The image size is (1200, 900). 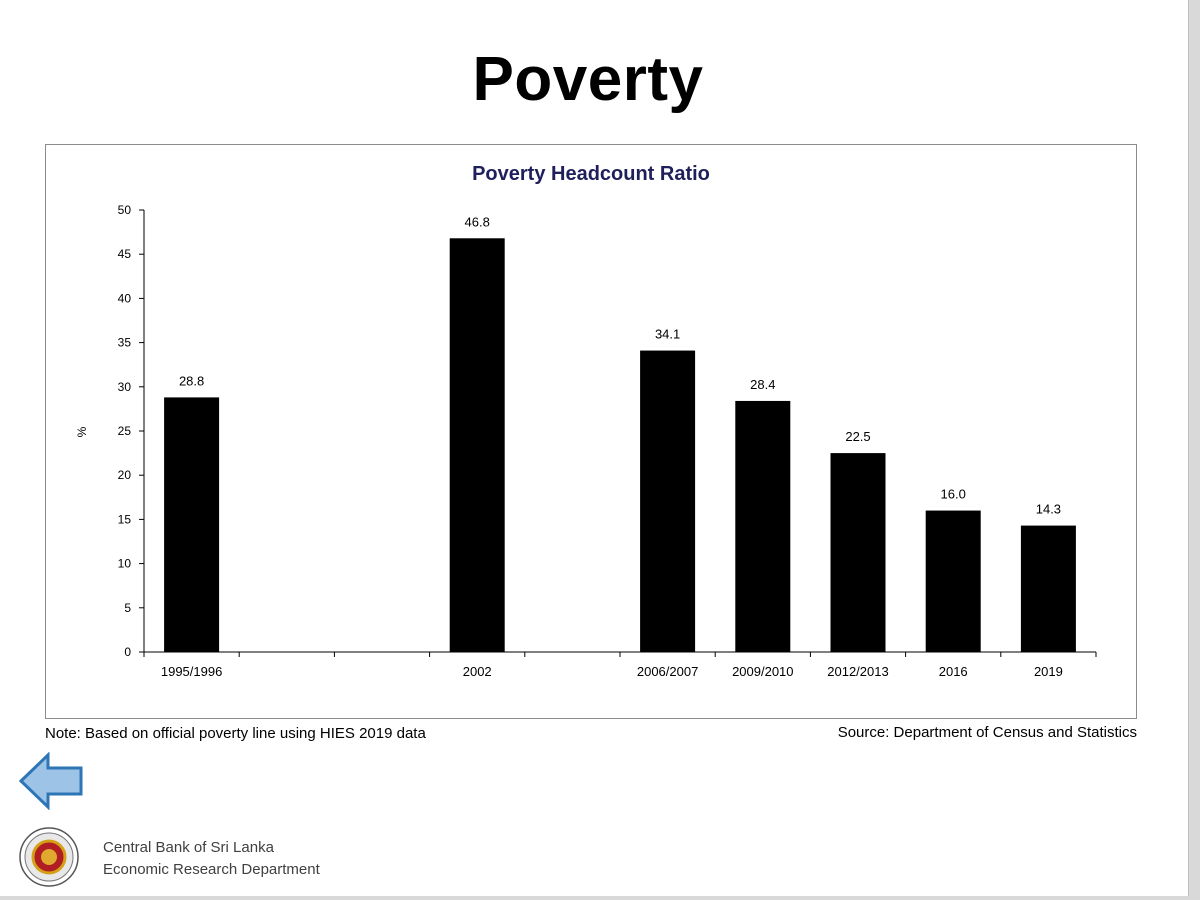 What do you see at coordinates (125, 343) in the screenshot?
I see `y-tick-label: 35` at bounding box center [125, 343].